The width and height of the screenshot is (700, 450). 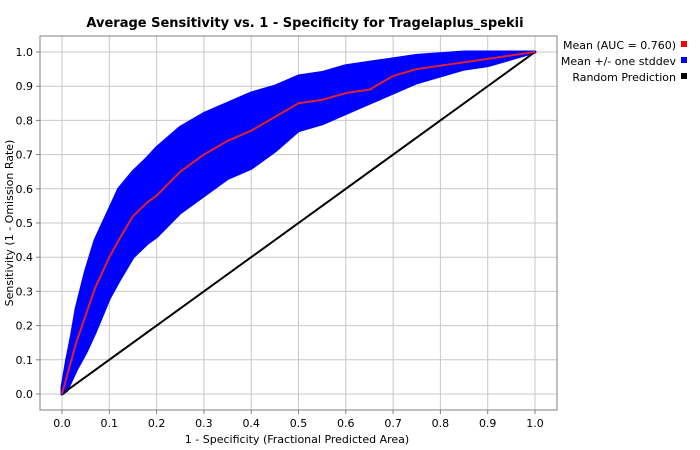 I want to click on x-tick-label: 0.7, so click(x=393, y=423).